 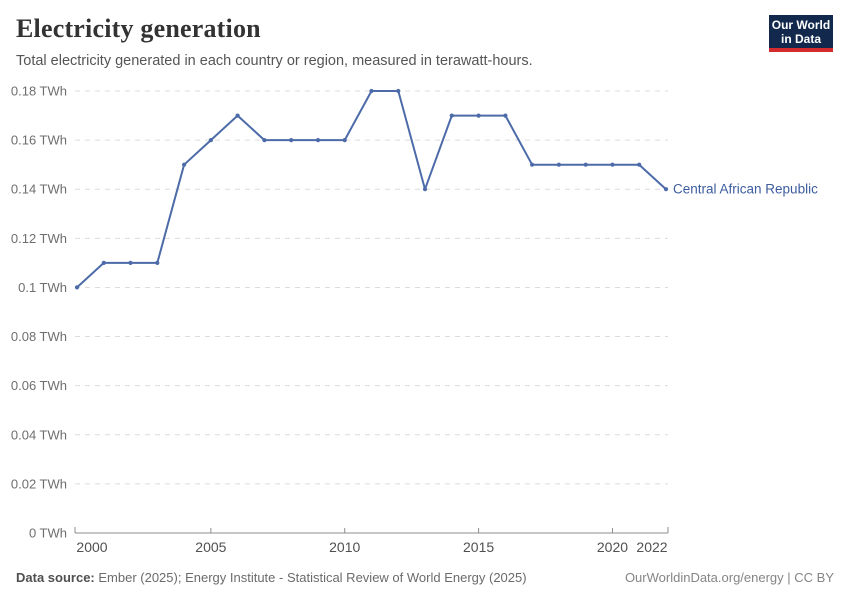 I want to click on x-axis-tick-label: 2005, so click(x=210, y=547).